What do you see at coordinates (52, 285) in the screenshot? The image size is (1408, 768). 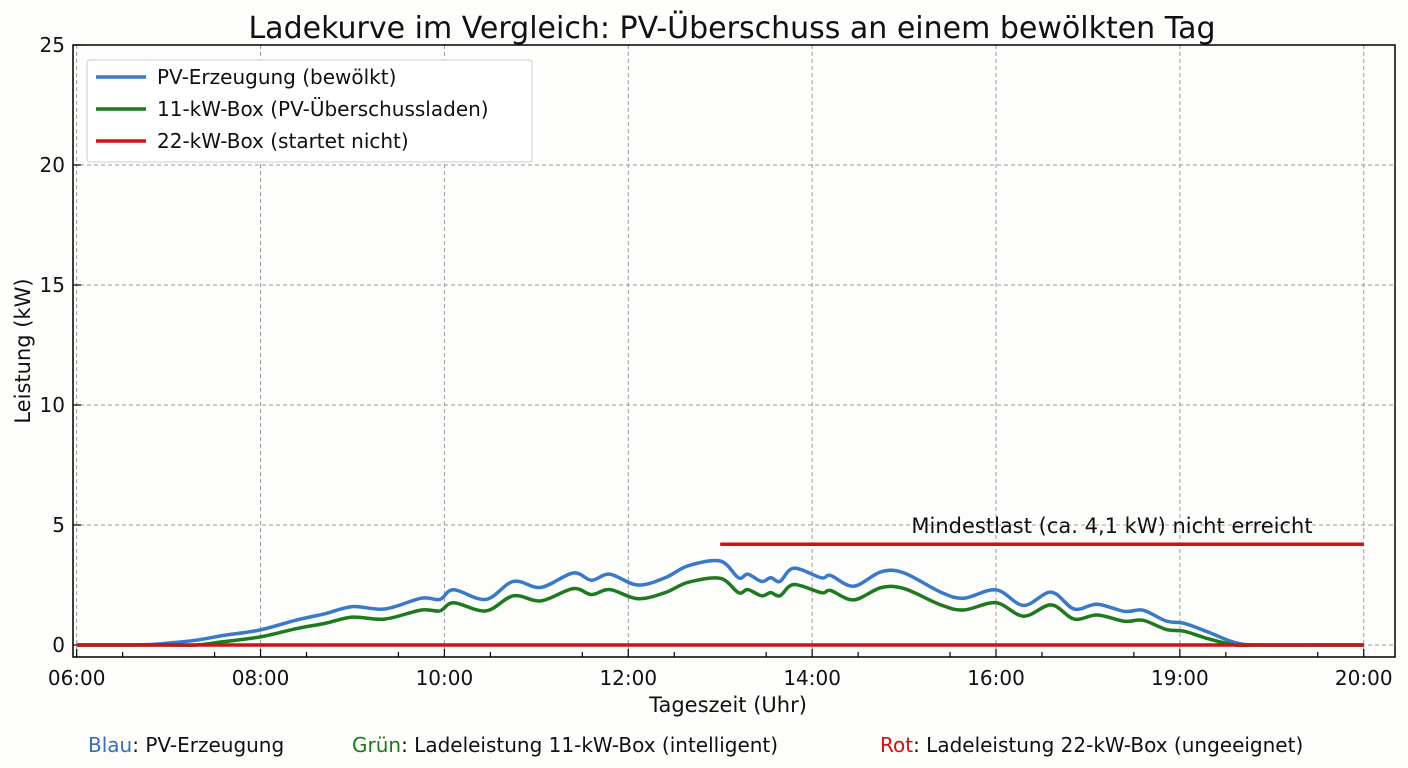 I see `y-tick-label: 15` at bounding box center [52, 285].